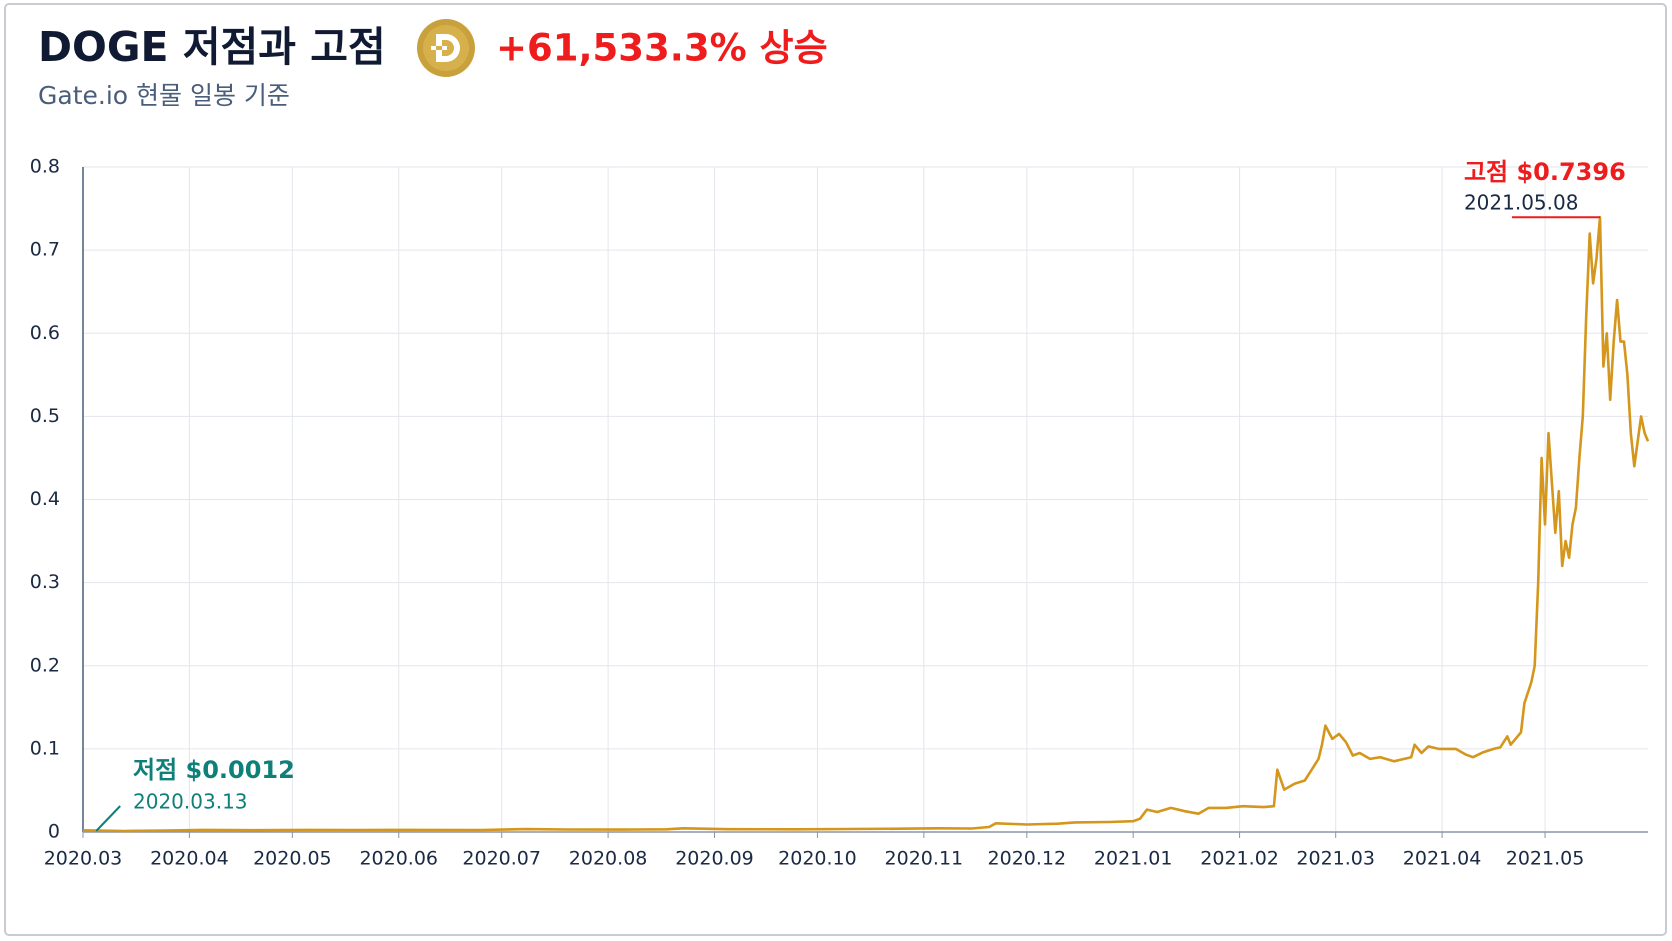 The image size is (1672, 941). What do you see at coordinates (45, 582) in the screenshot?
I see `y-tick-label: 0.3` at bounding box center [45, 582].